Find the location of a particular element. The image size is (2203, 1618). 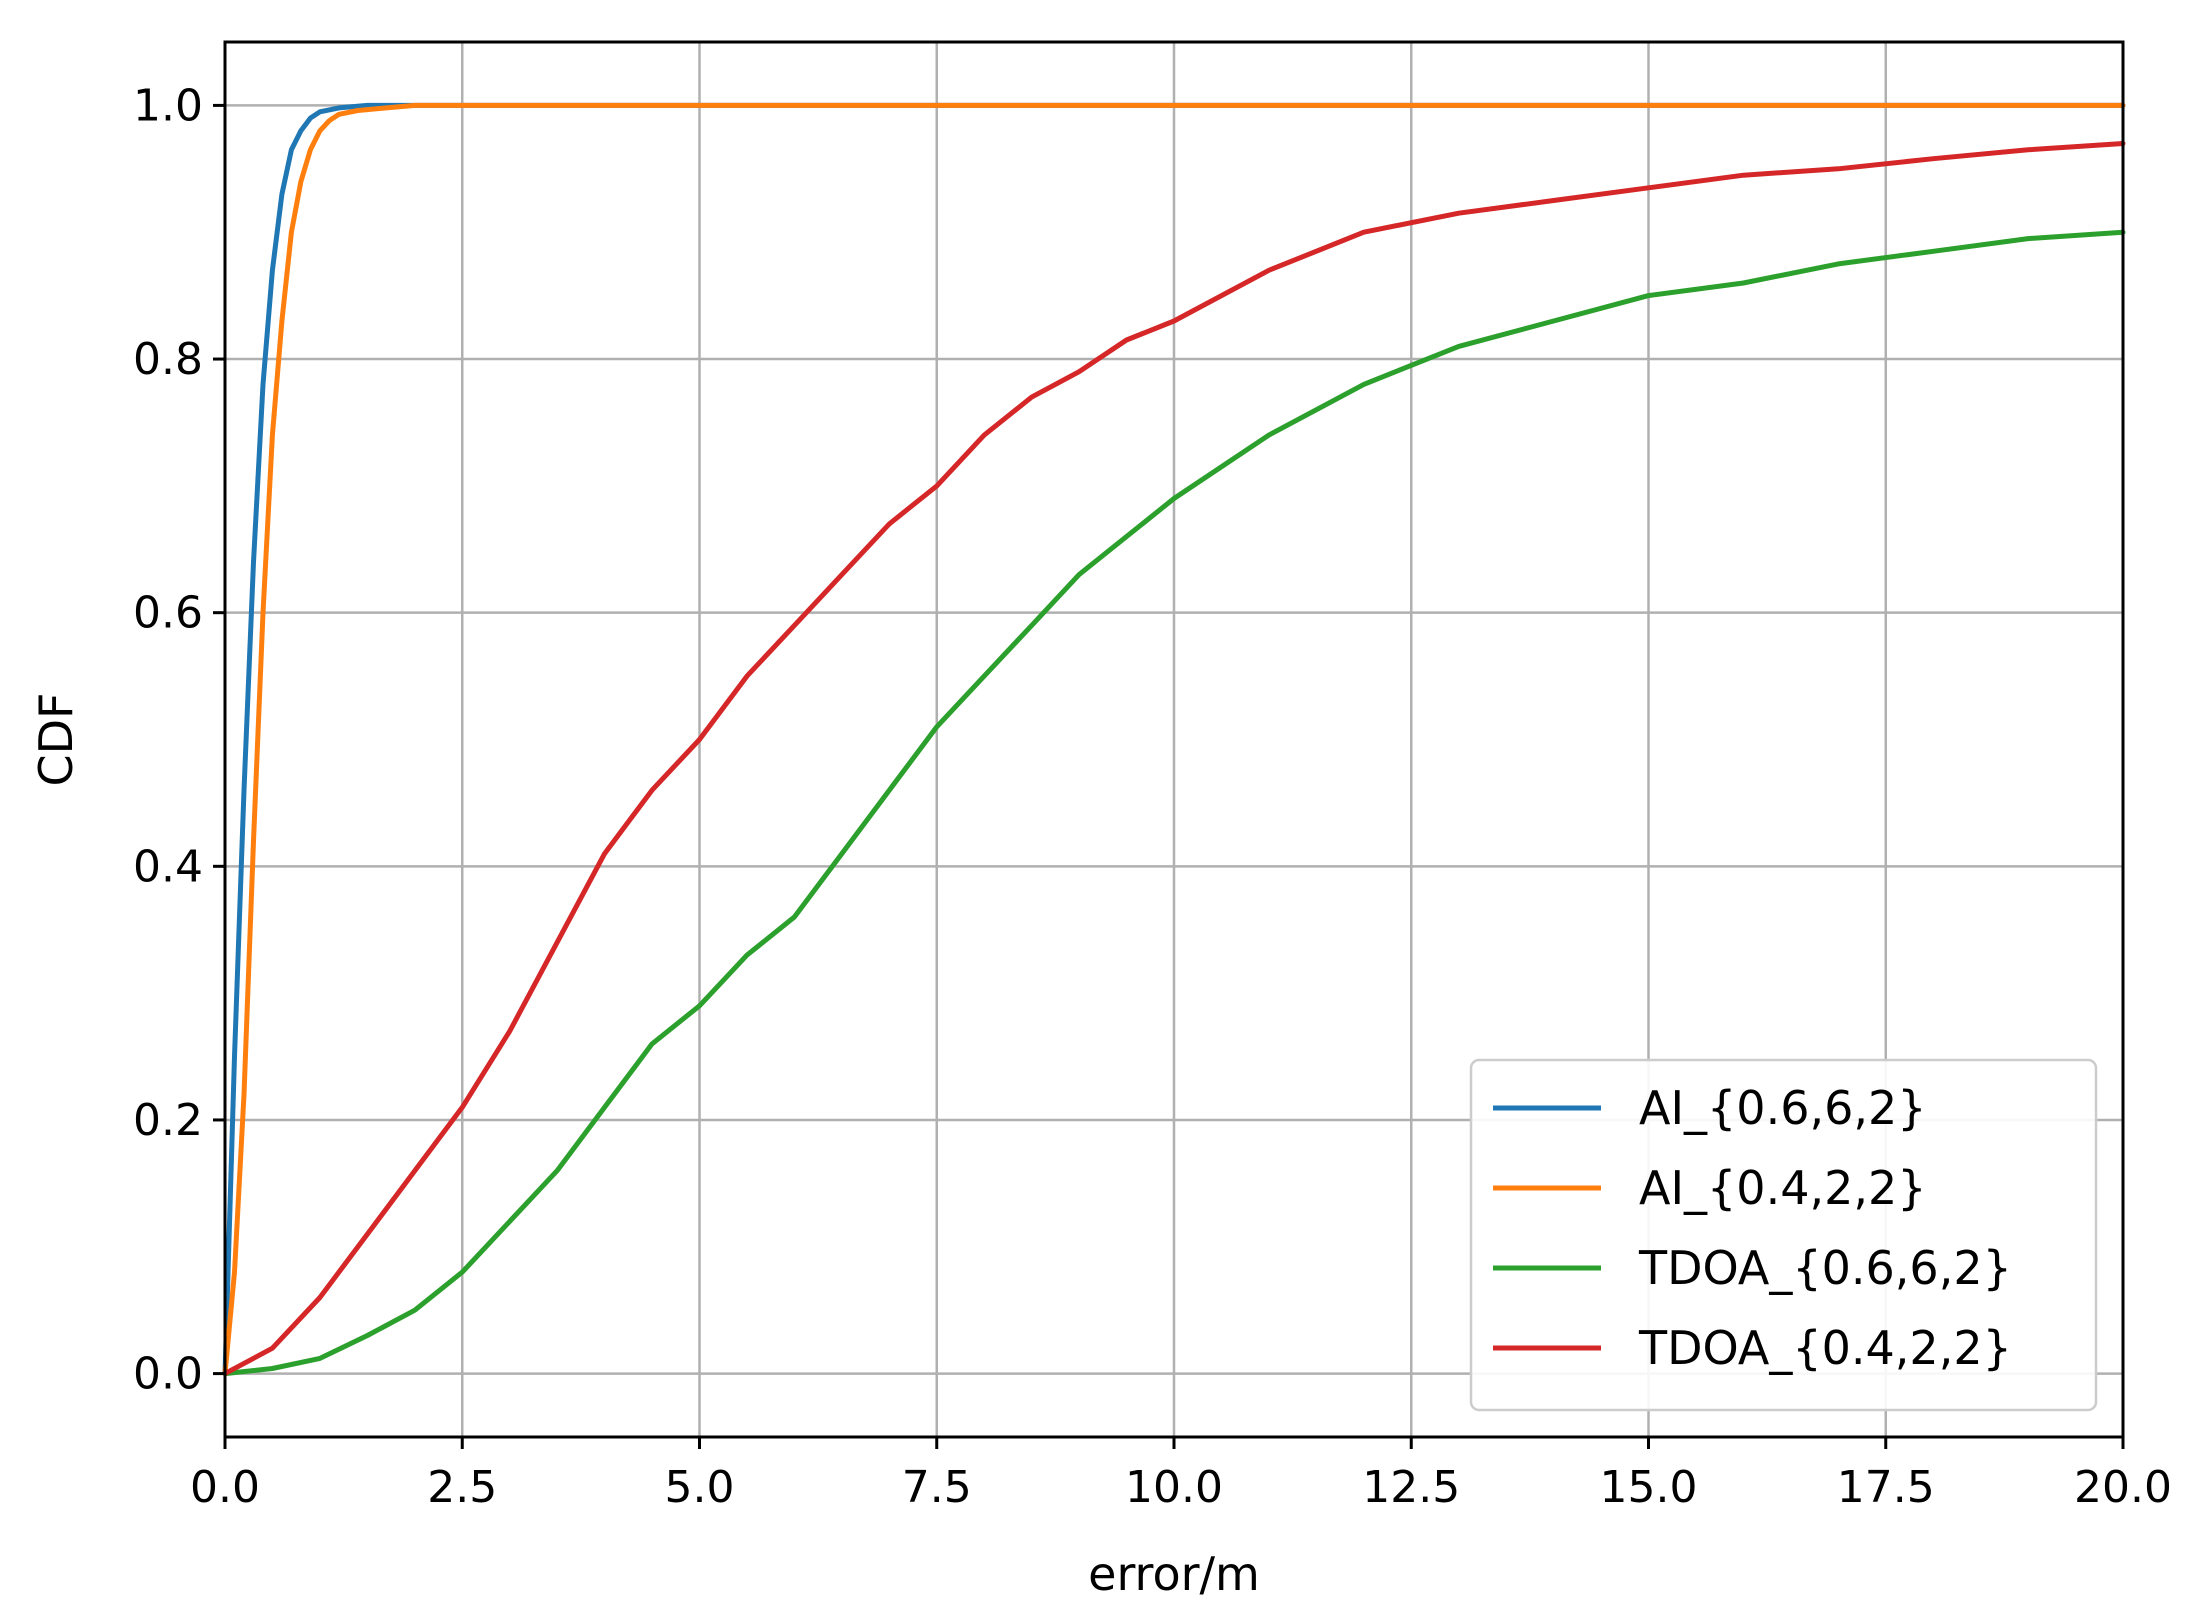

y-axis-label: CDF is located at coordinates (56, 740).